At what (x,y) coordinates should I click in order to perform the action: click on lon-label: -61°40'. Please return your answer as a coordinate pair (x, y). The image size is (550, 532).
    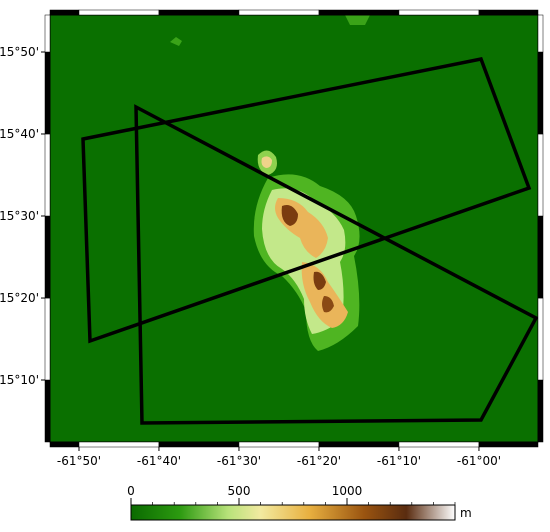
    Looking at the image, I should click on (159, 461).